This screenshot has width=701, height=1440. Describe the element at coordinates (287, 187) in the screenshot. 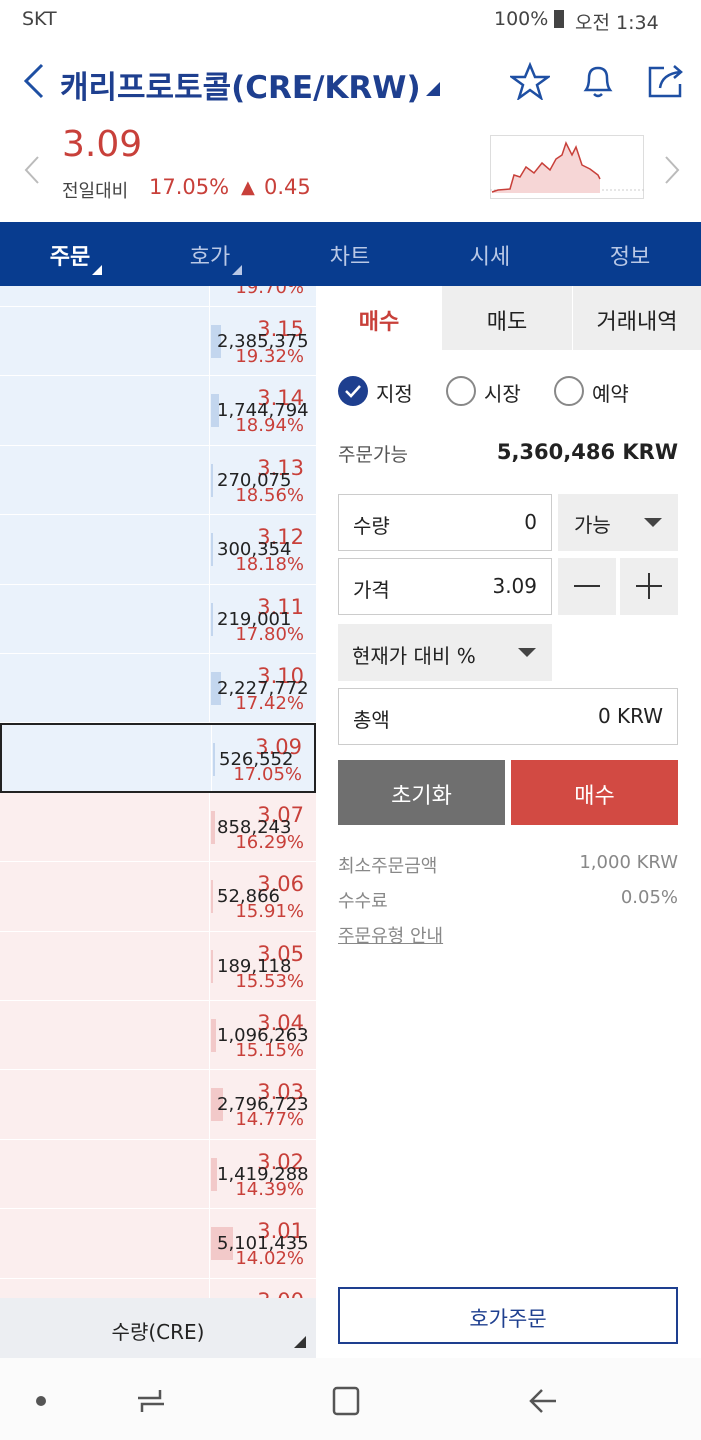

I see `change-abs: 0.45` at that location.